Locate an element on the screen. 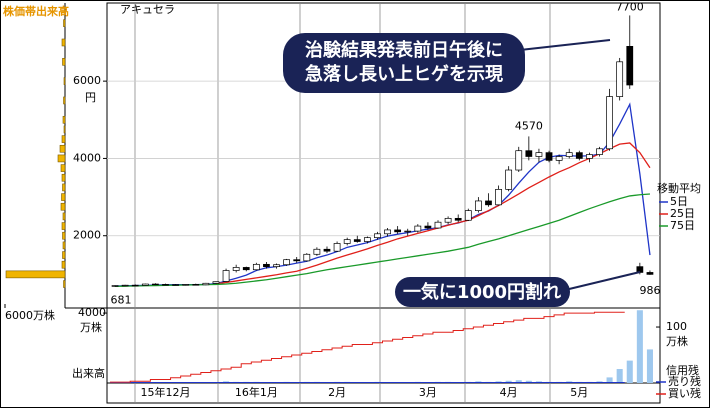  volume-unit: 万株 is located at coordinates (677, 341).